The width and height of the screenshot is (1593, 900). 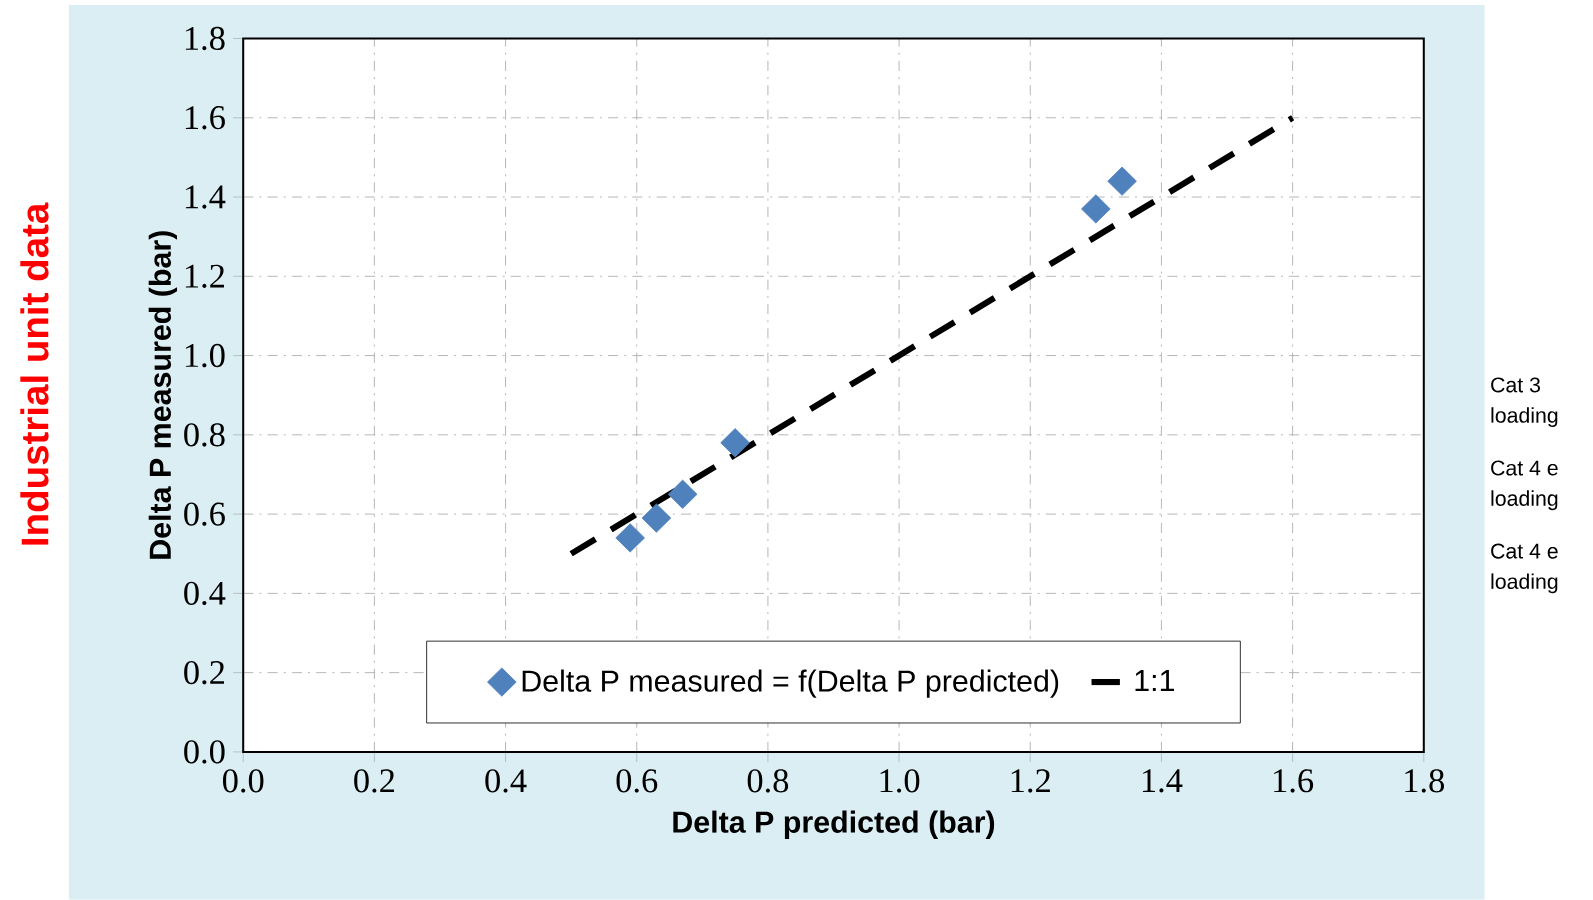 I want to click on x-tick-label: 0.8, so click(x=768, y=781).